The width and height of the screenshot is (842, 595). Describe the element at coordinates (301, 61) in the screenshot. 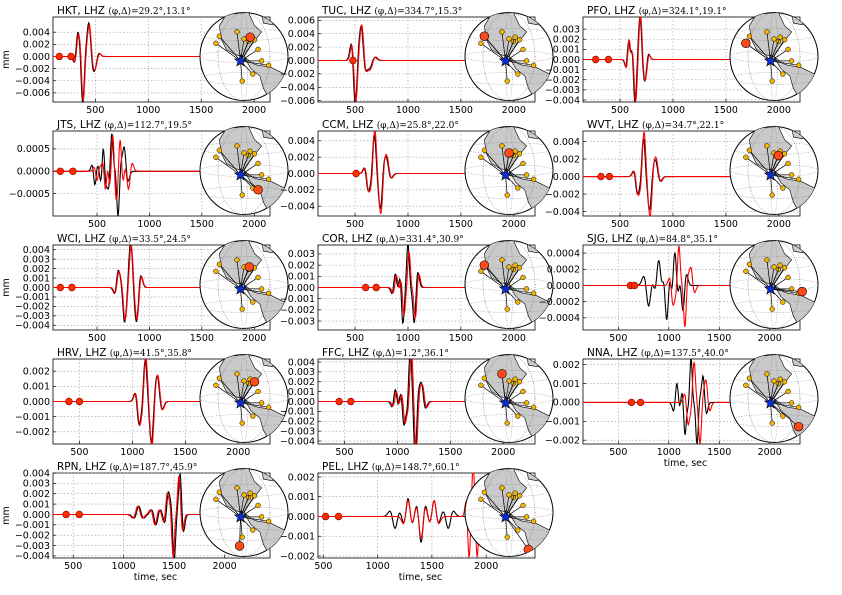

I see `y-tick-label: 0.000` at that location.